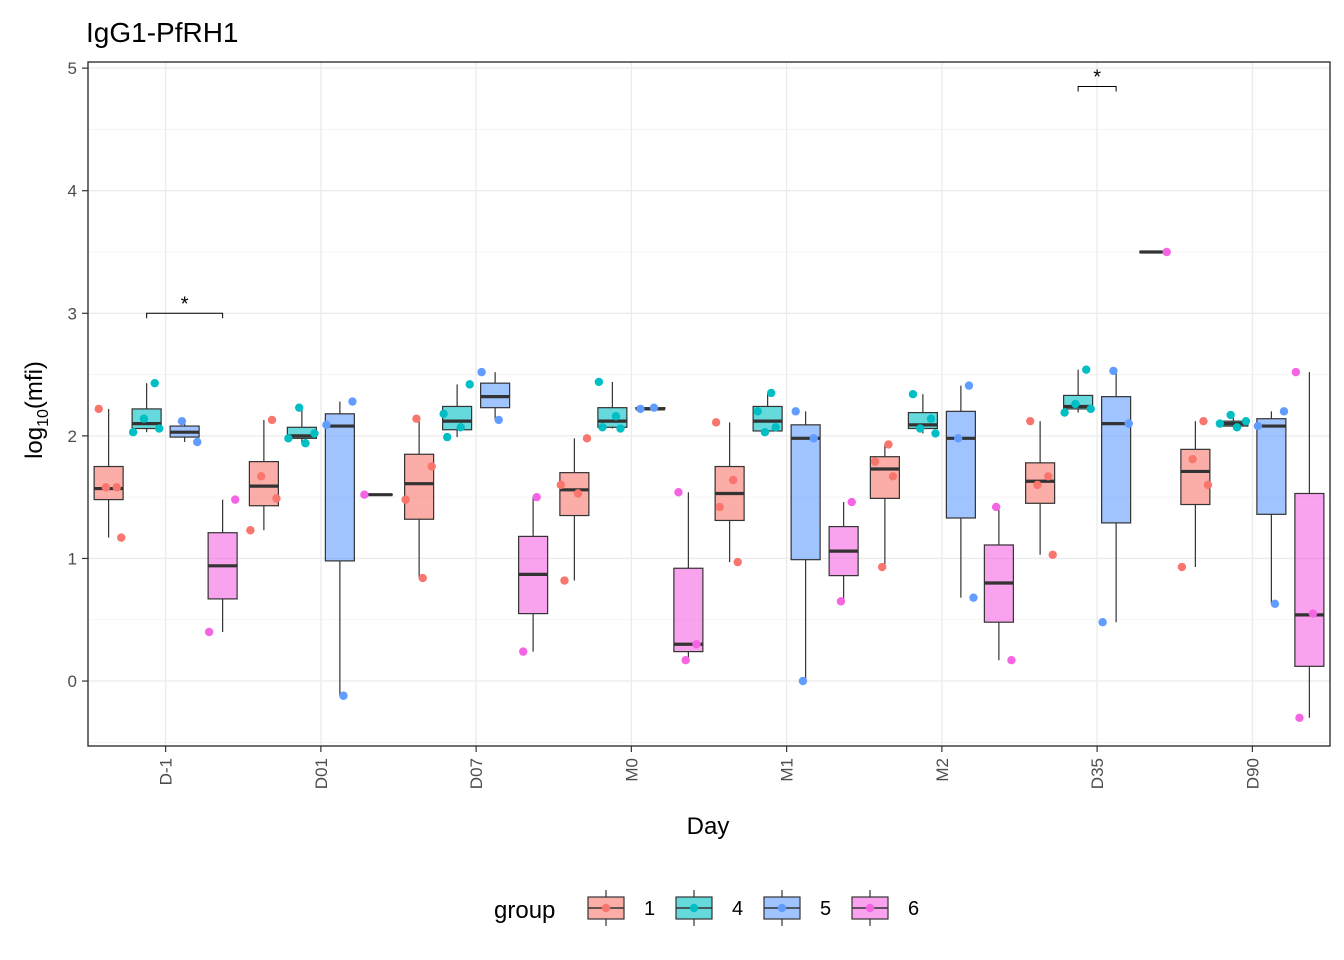 This screenshot has width=1344, height=960. I want to click on x-tick-label: M1, so click(787, 770).